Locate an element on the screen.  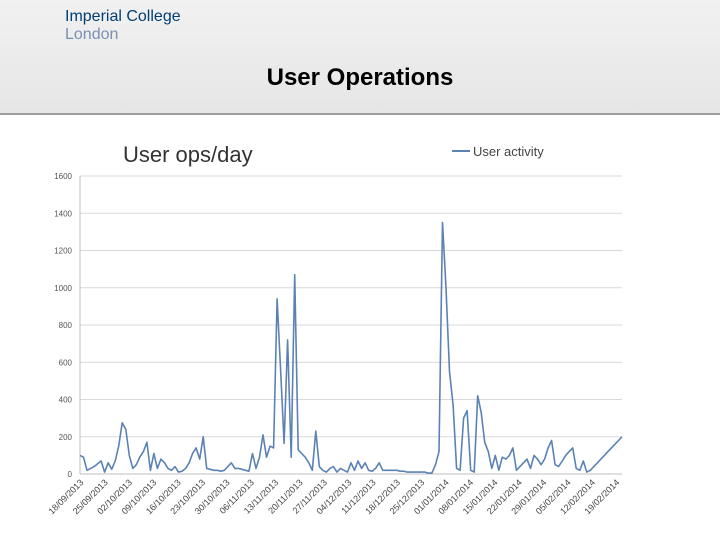
slide-title: User Operations is located at coordinates (360, 77).